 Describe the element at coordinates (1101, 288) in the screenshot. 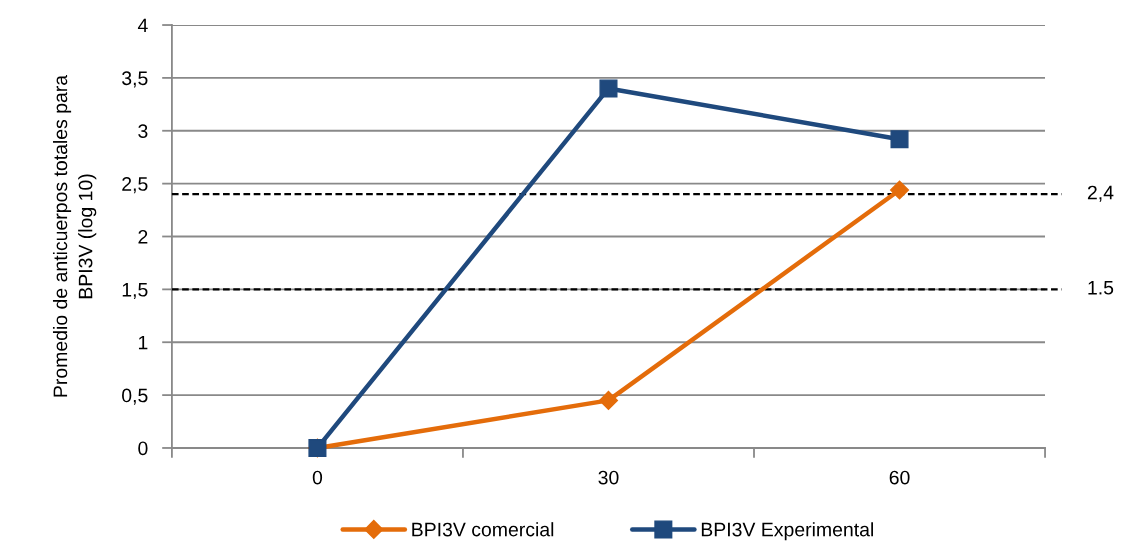

I see `ref-line-label: 1.5` at that location.